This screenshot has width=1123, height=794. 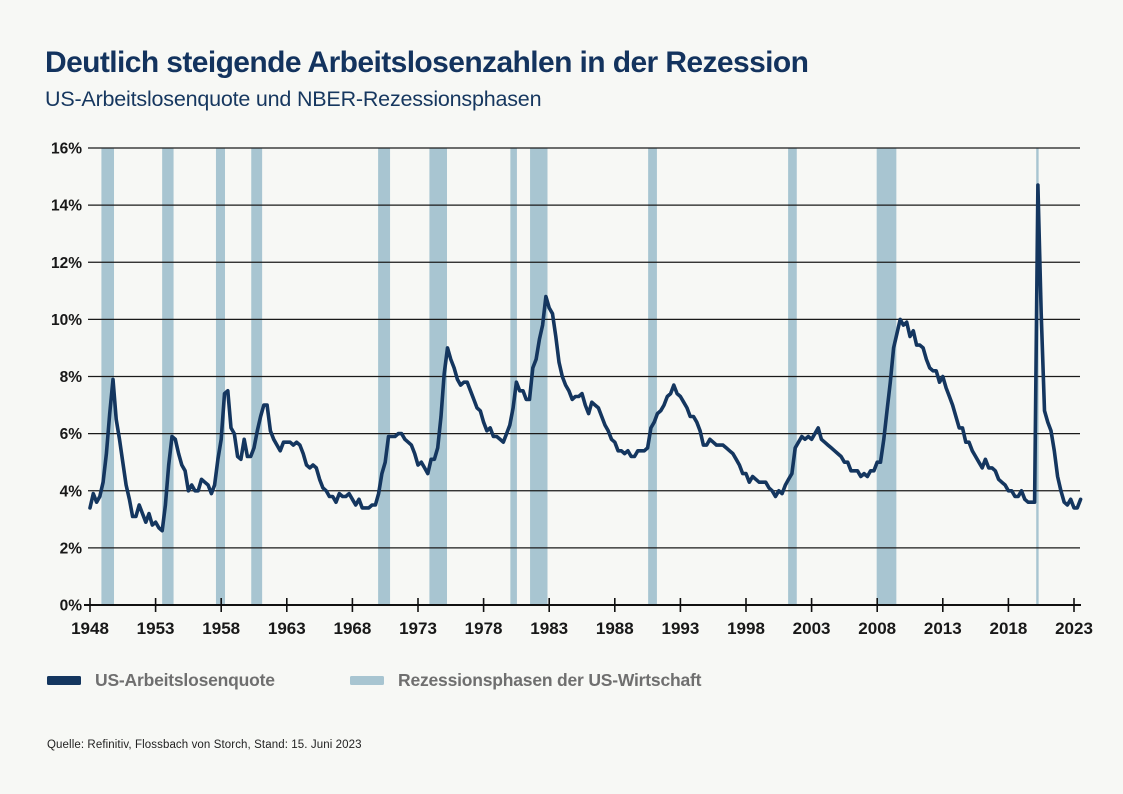 What do you see at coordinates (90, 628) in the screenshot?
I see `x-tick-label: 1948` at bounding box center [90, 628].